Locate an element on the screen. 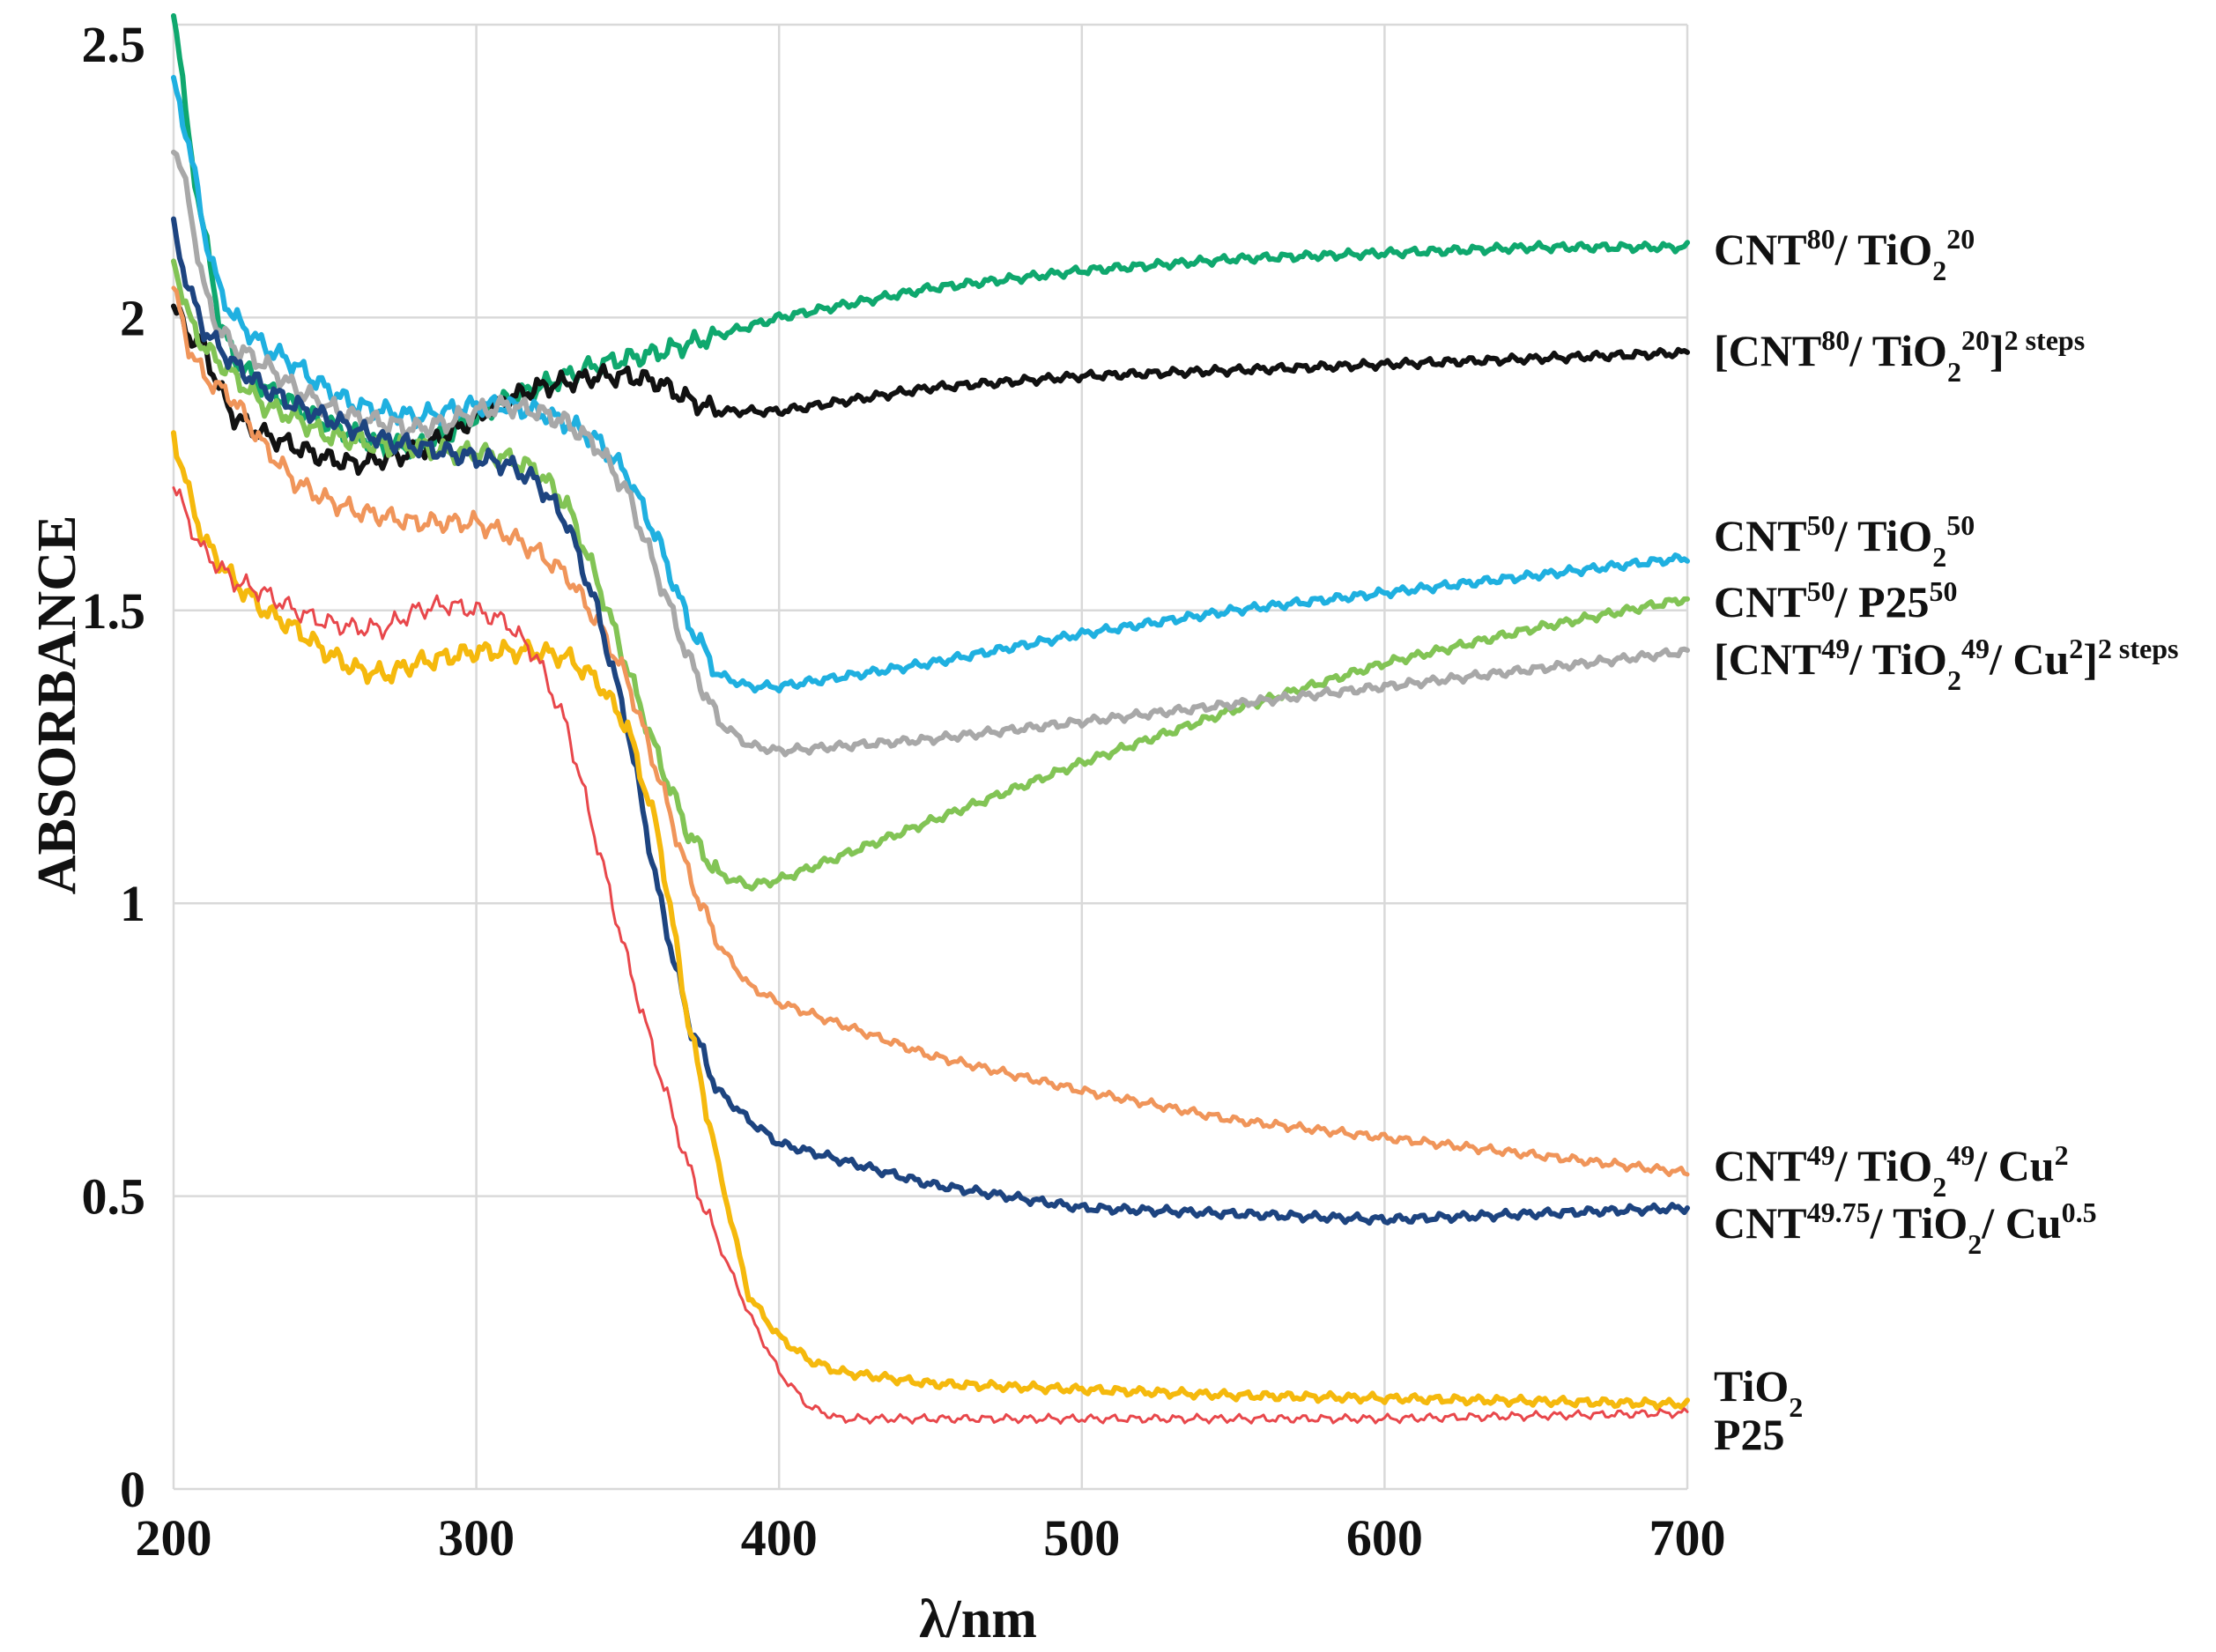 This screenshot has height=1652, width=2216. x-tick-label: 600 is located at coordinates (1384, 1538).